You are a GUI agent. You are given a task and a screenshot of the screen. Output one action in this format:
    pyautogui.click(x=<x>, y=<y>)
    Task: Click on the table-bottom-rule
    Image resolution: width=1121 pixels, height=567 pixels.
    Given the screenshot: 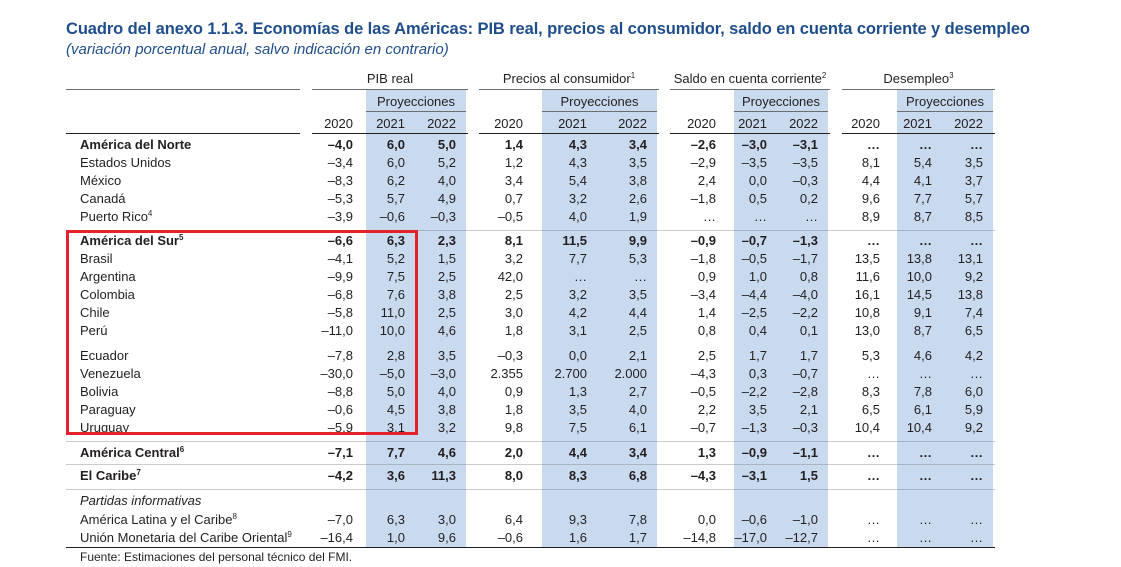 What is the action you would take?
    pyautogui.click(x=530, y=547)
    